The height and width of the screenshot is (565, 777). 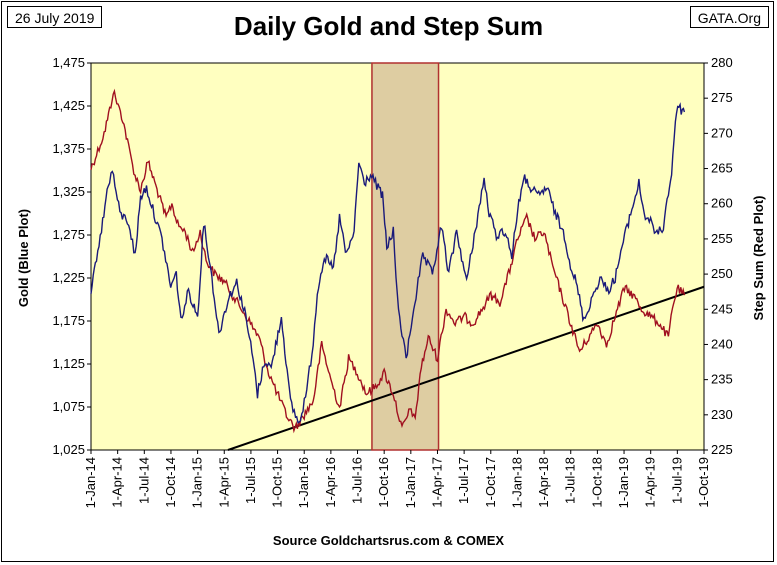 What do you see at coordinates (197, 482) in the screenshot?
I see `x-axis-tick-label: 1-Jan-15` at bounding box center [197, 482].